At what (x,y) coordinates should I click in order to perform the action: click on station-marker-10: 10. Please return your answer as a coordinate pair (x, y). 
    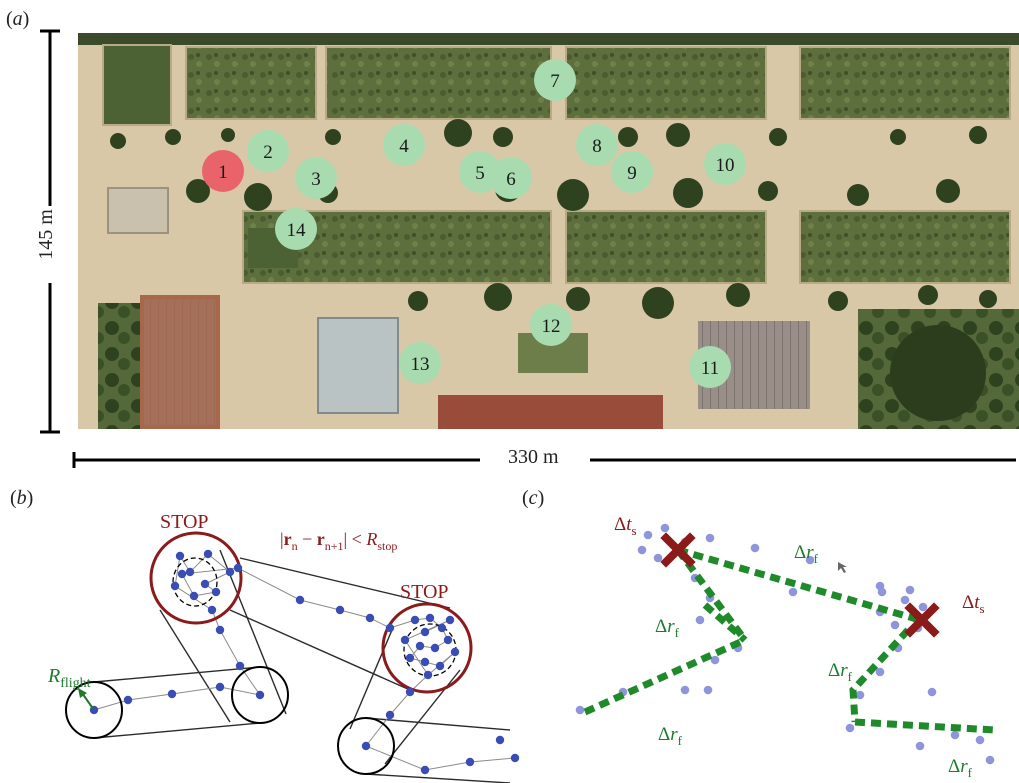
    Looking at the image, I should click on (725, 164).